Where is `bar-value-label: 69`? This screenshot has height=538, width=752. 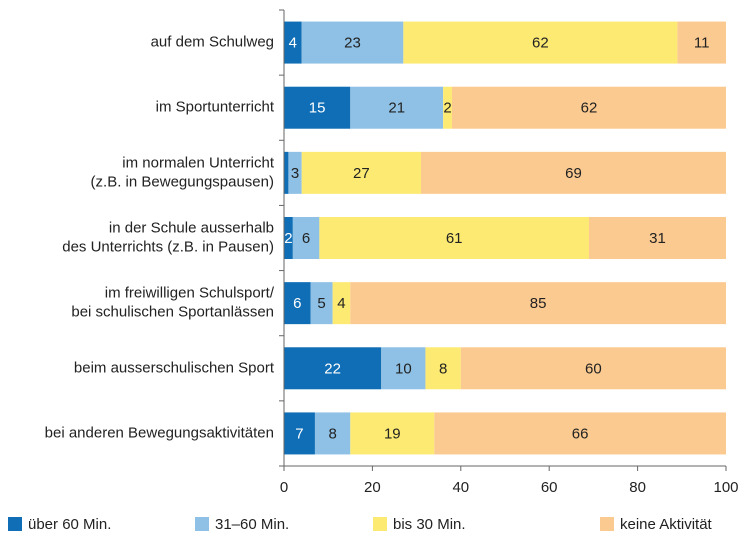
bar-value-label: 69 is located at coordinates (573, 173).